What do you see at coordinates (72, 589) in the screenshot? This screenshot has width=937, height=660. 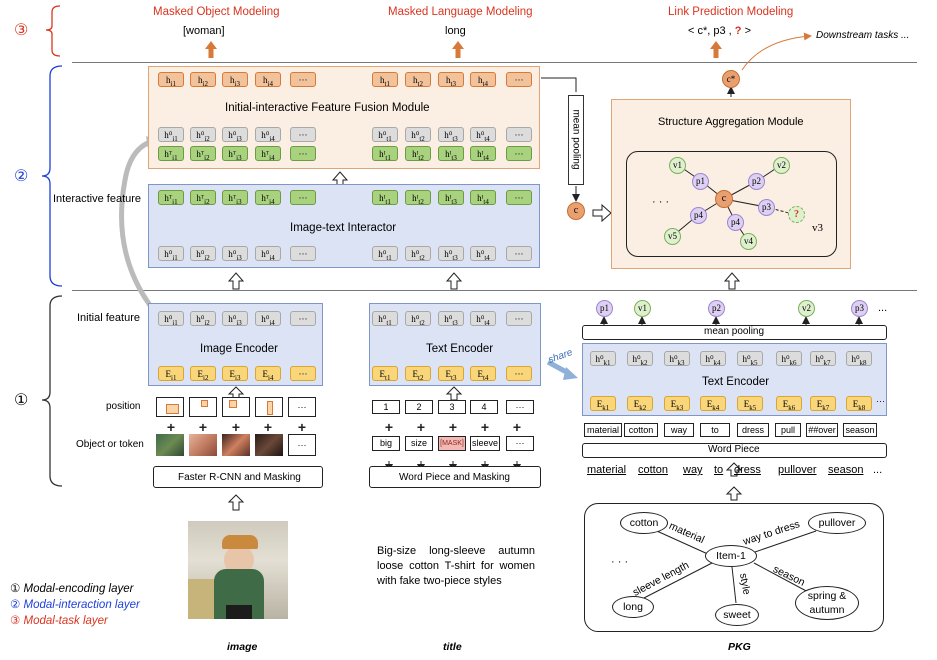 I see `legend-item-1: ① Modal-encoding layer` at bounding box center [72, 589].